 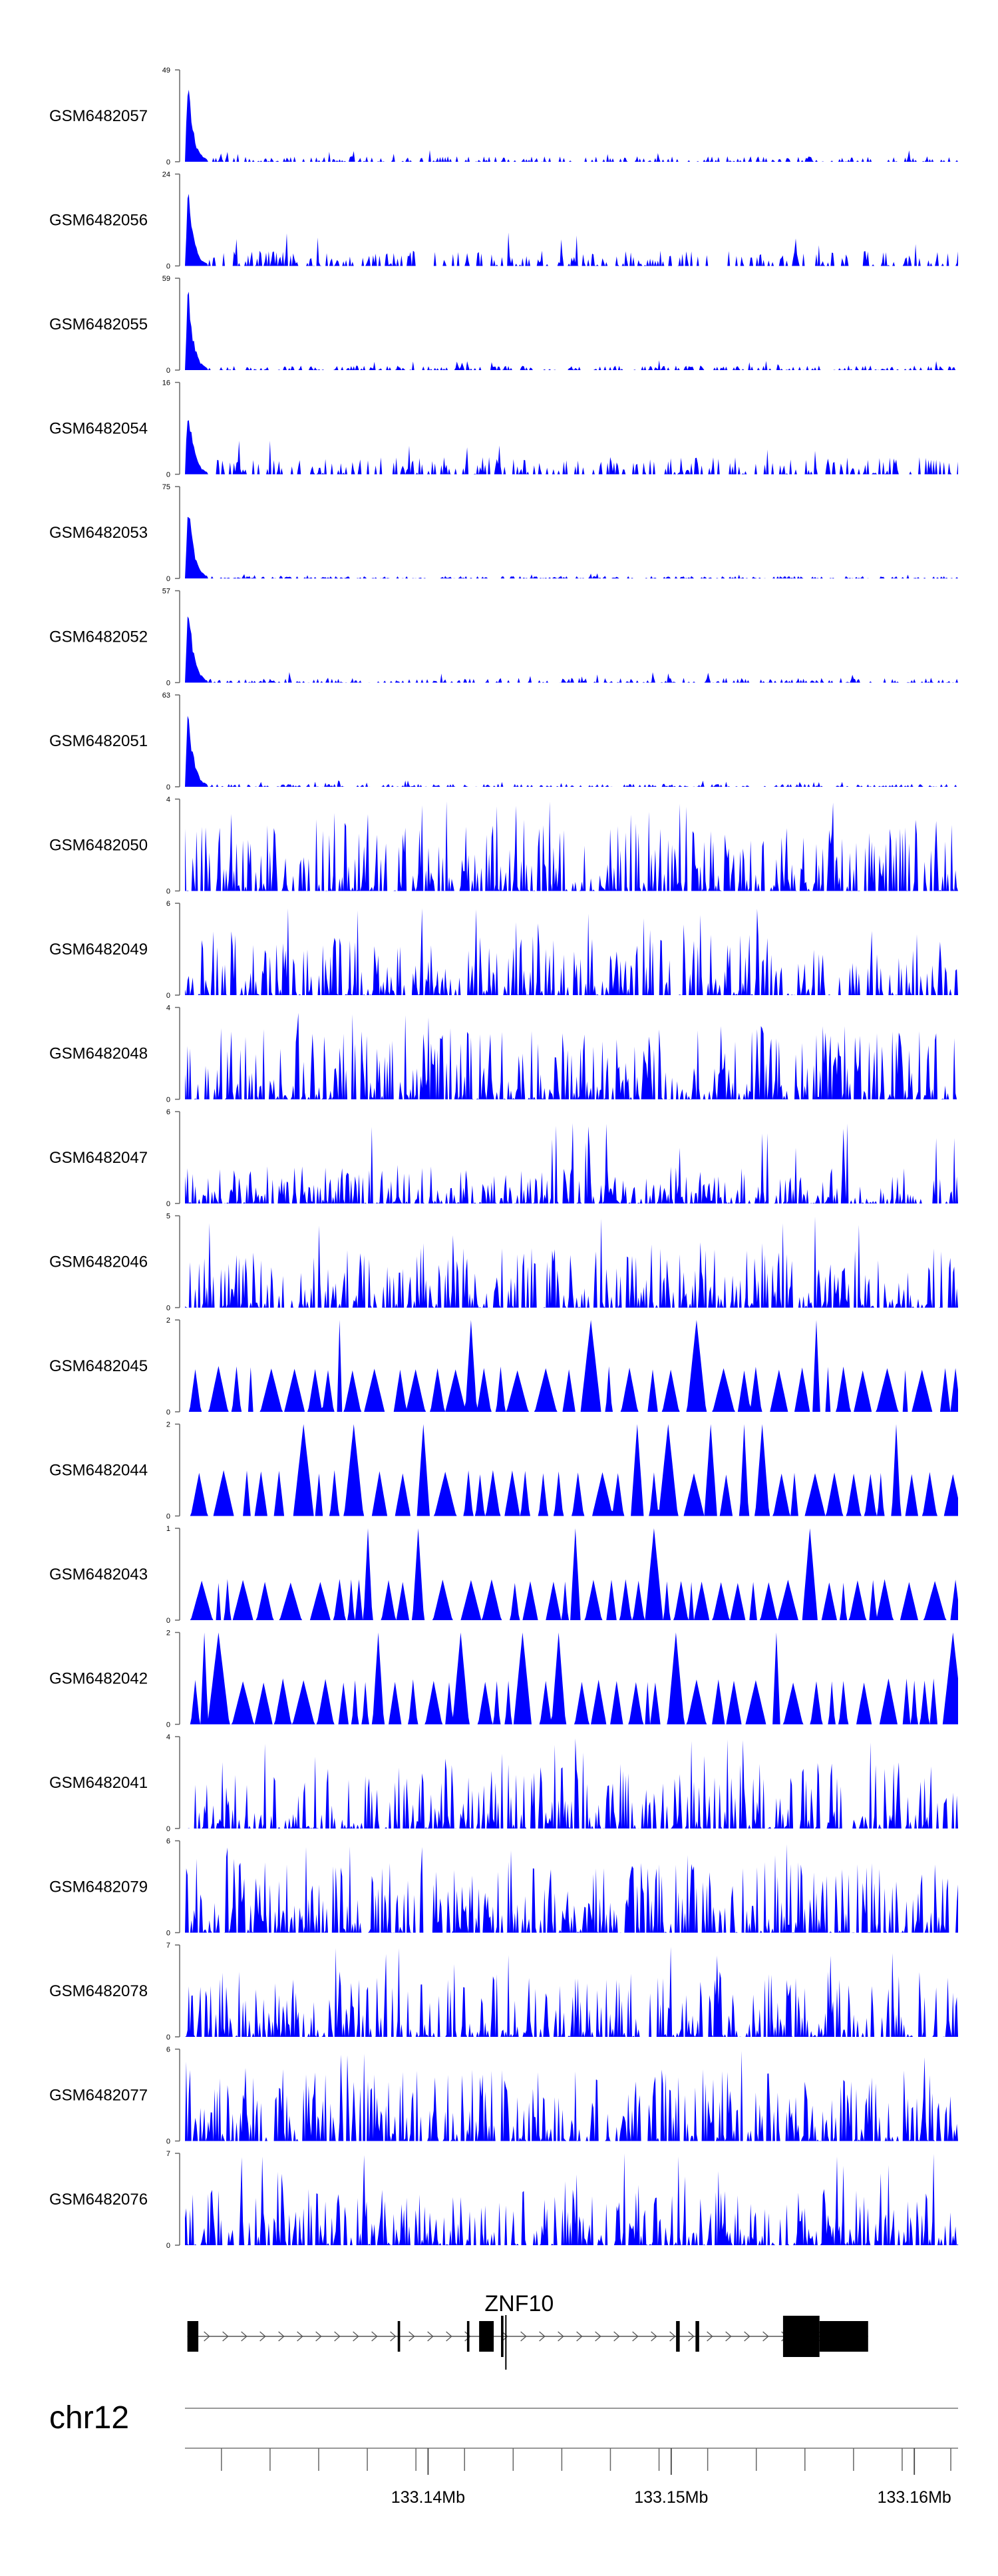 What do you see at coordinates (503, 1679) in the screenshot?
I see `track-GSM6482042: GSM6482042 2 0` at bounding box center [503, 1679].